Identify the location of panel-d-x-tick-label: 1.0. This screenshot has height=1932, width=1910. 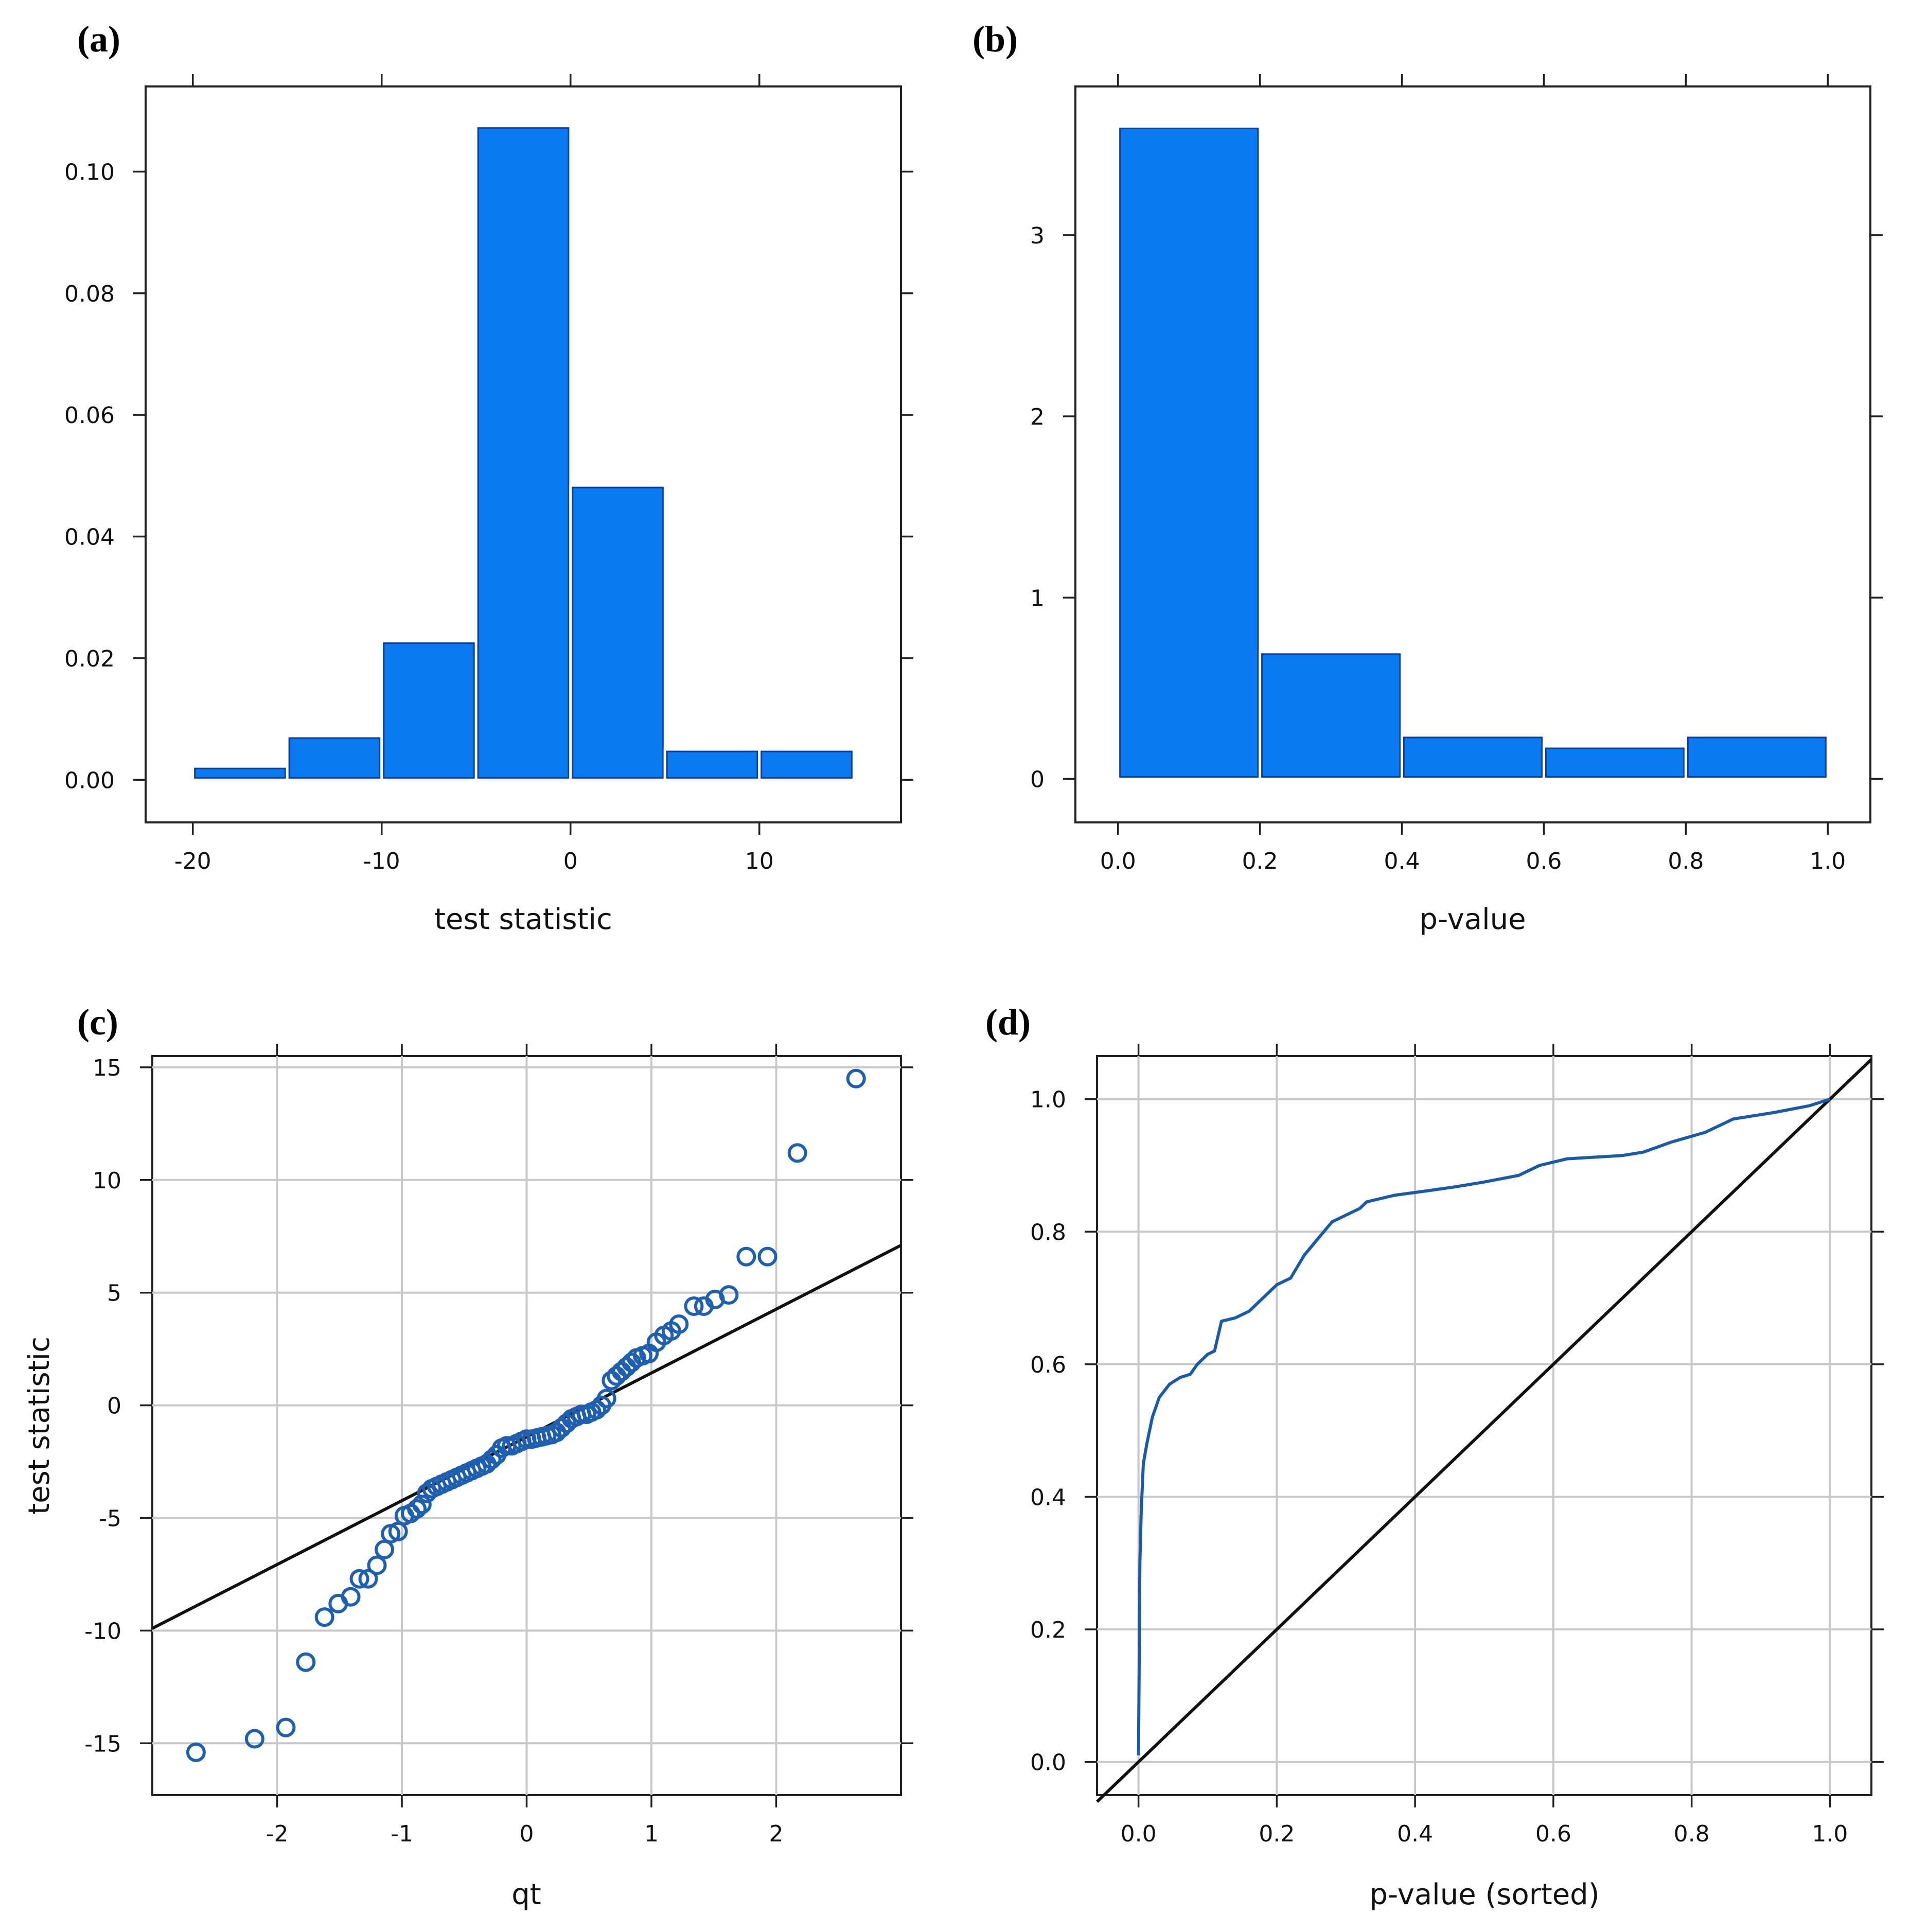
(1830, 1834).